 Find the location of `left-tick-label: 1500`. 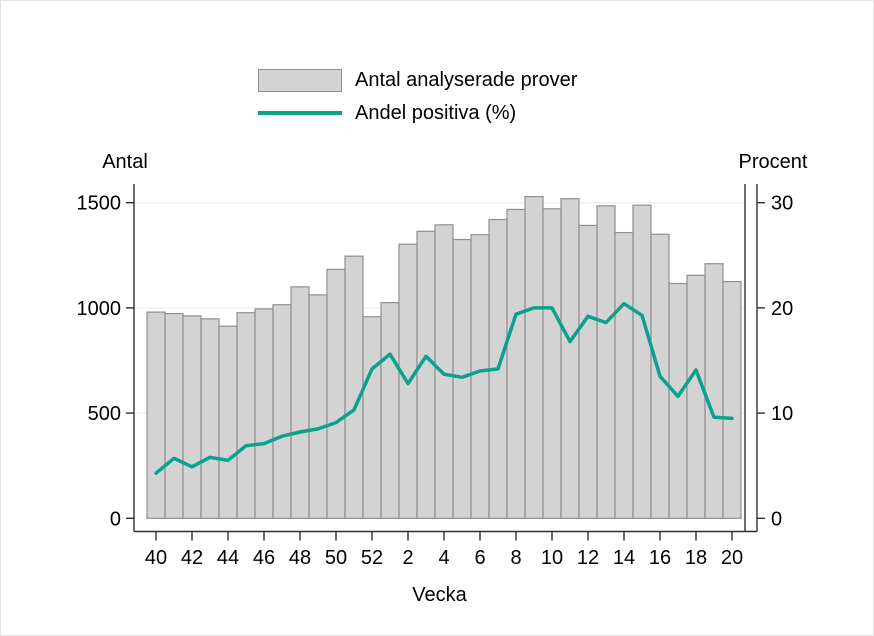

left-tick-label: 1500 is located at coordinates (99, 204).